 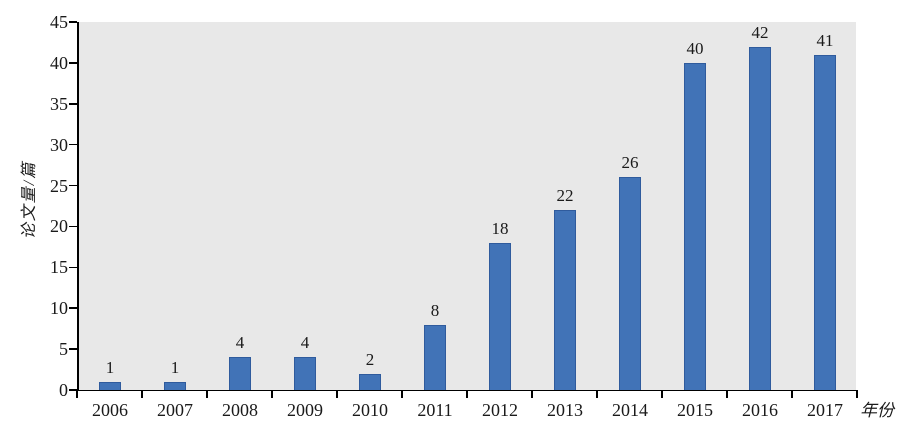 I want to click on x-tick-label: 2006, so click(x=110, y=410).